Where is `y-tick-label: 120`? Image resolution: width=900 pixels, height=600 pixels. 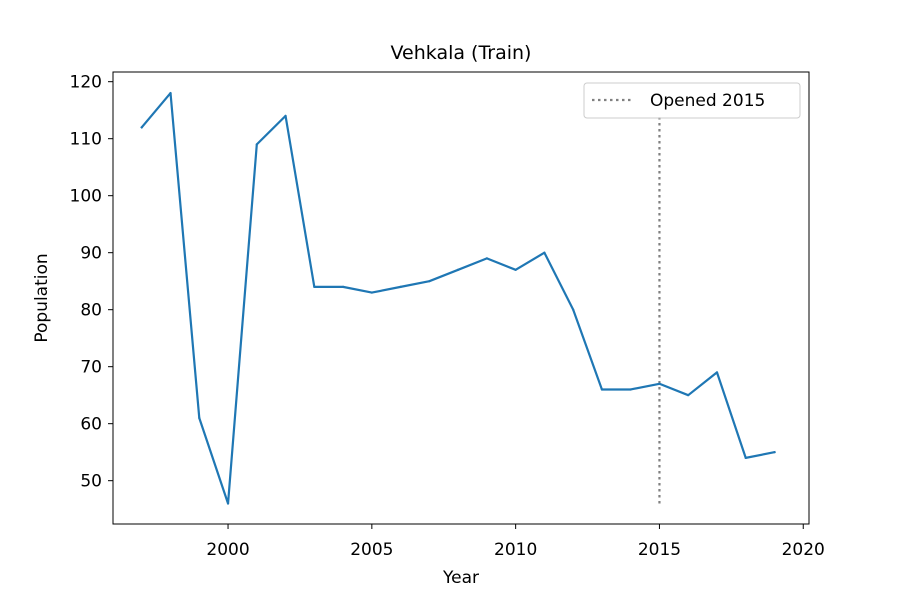 y-tick-label: 120 is located at coordinates (86, 83).